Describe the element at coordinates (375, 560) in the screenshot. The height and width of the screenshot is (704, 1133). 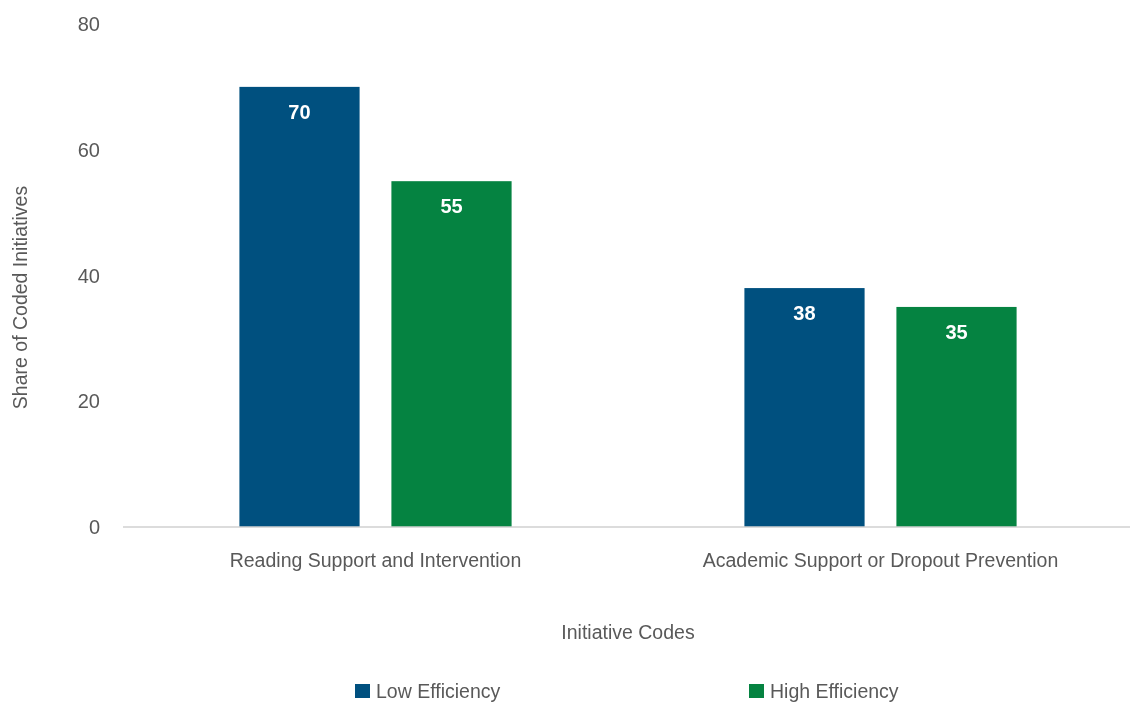
I see `x-tick-label: Reading Support and Intervention` at that location.